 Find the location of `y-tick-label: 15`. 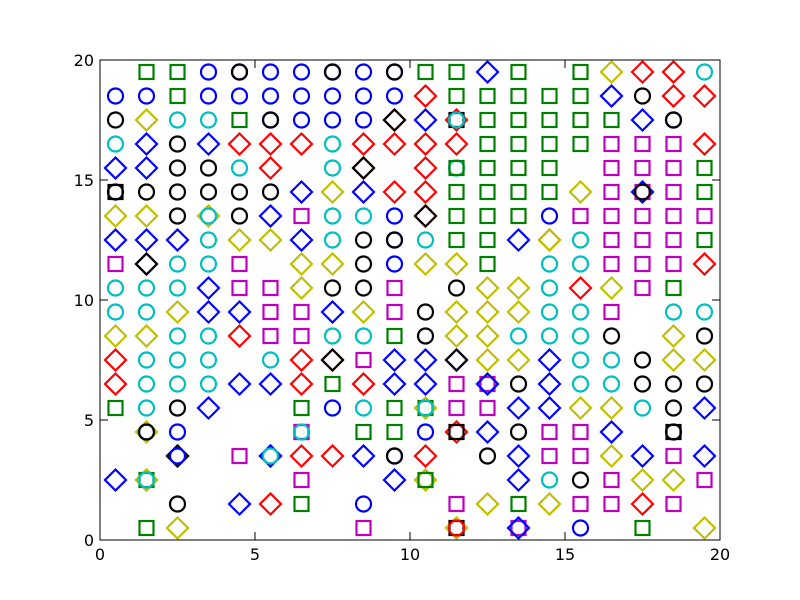

y-tick-label: 15 is located at coordinates (84, 180).